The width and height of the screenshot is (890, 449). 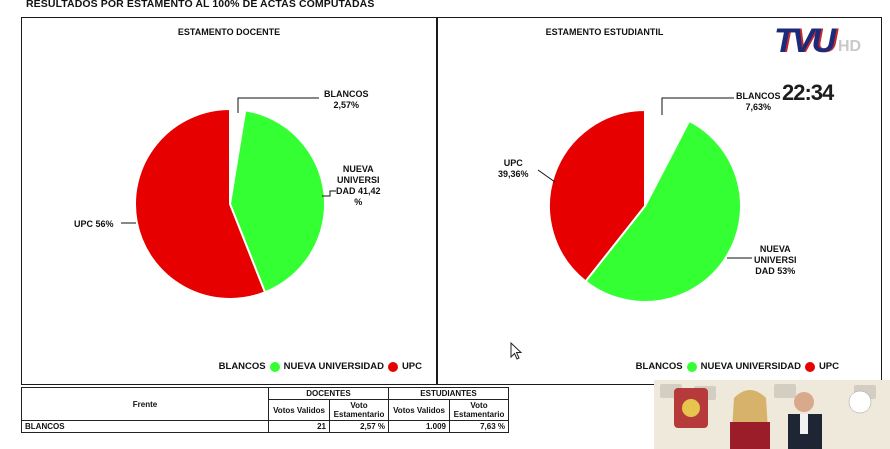 What do you see at coordinates (808, 92) in the screenshot?
I see `broadcast-clock: 22:34` at bounding box center [808, 92].